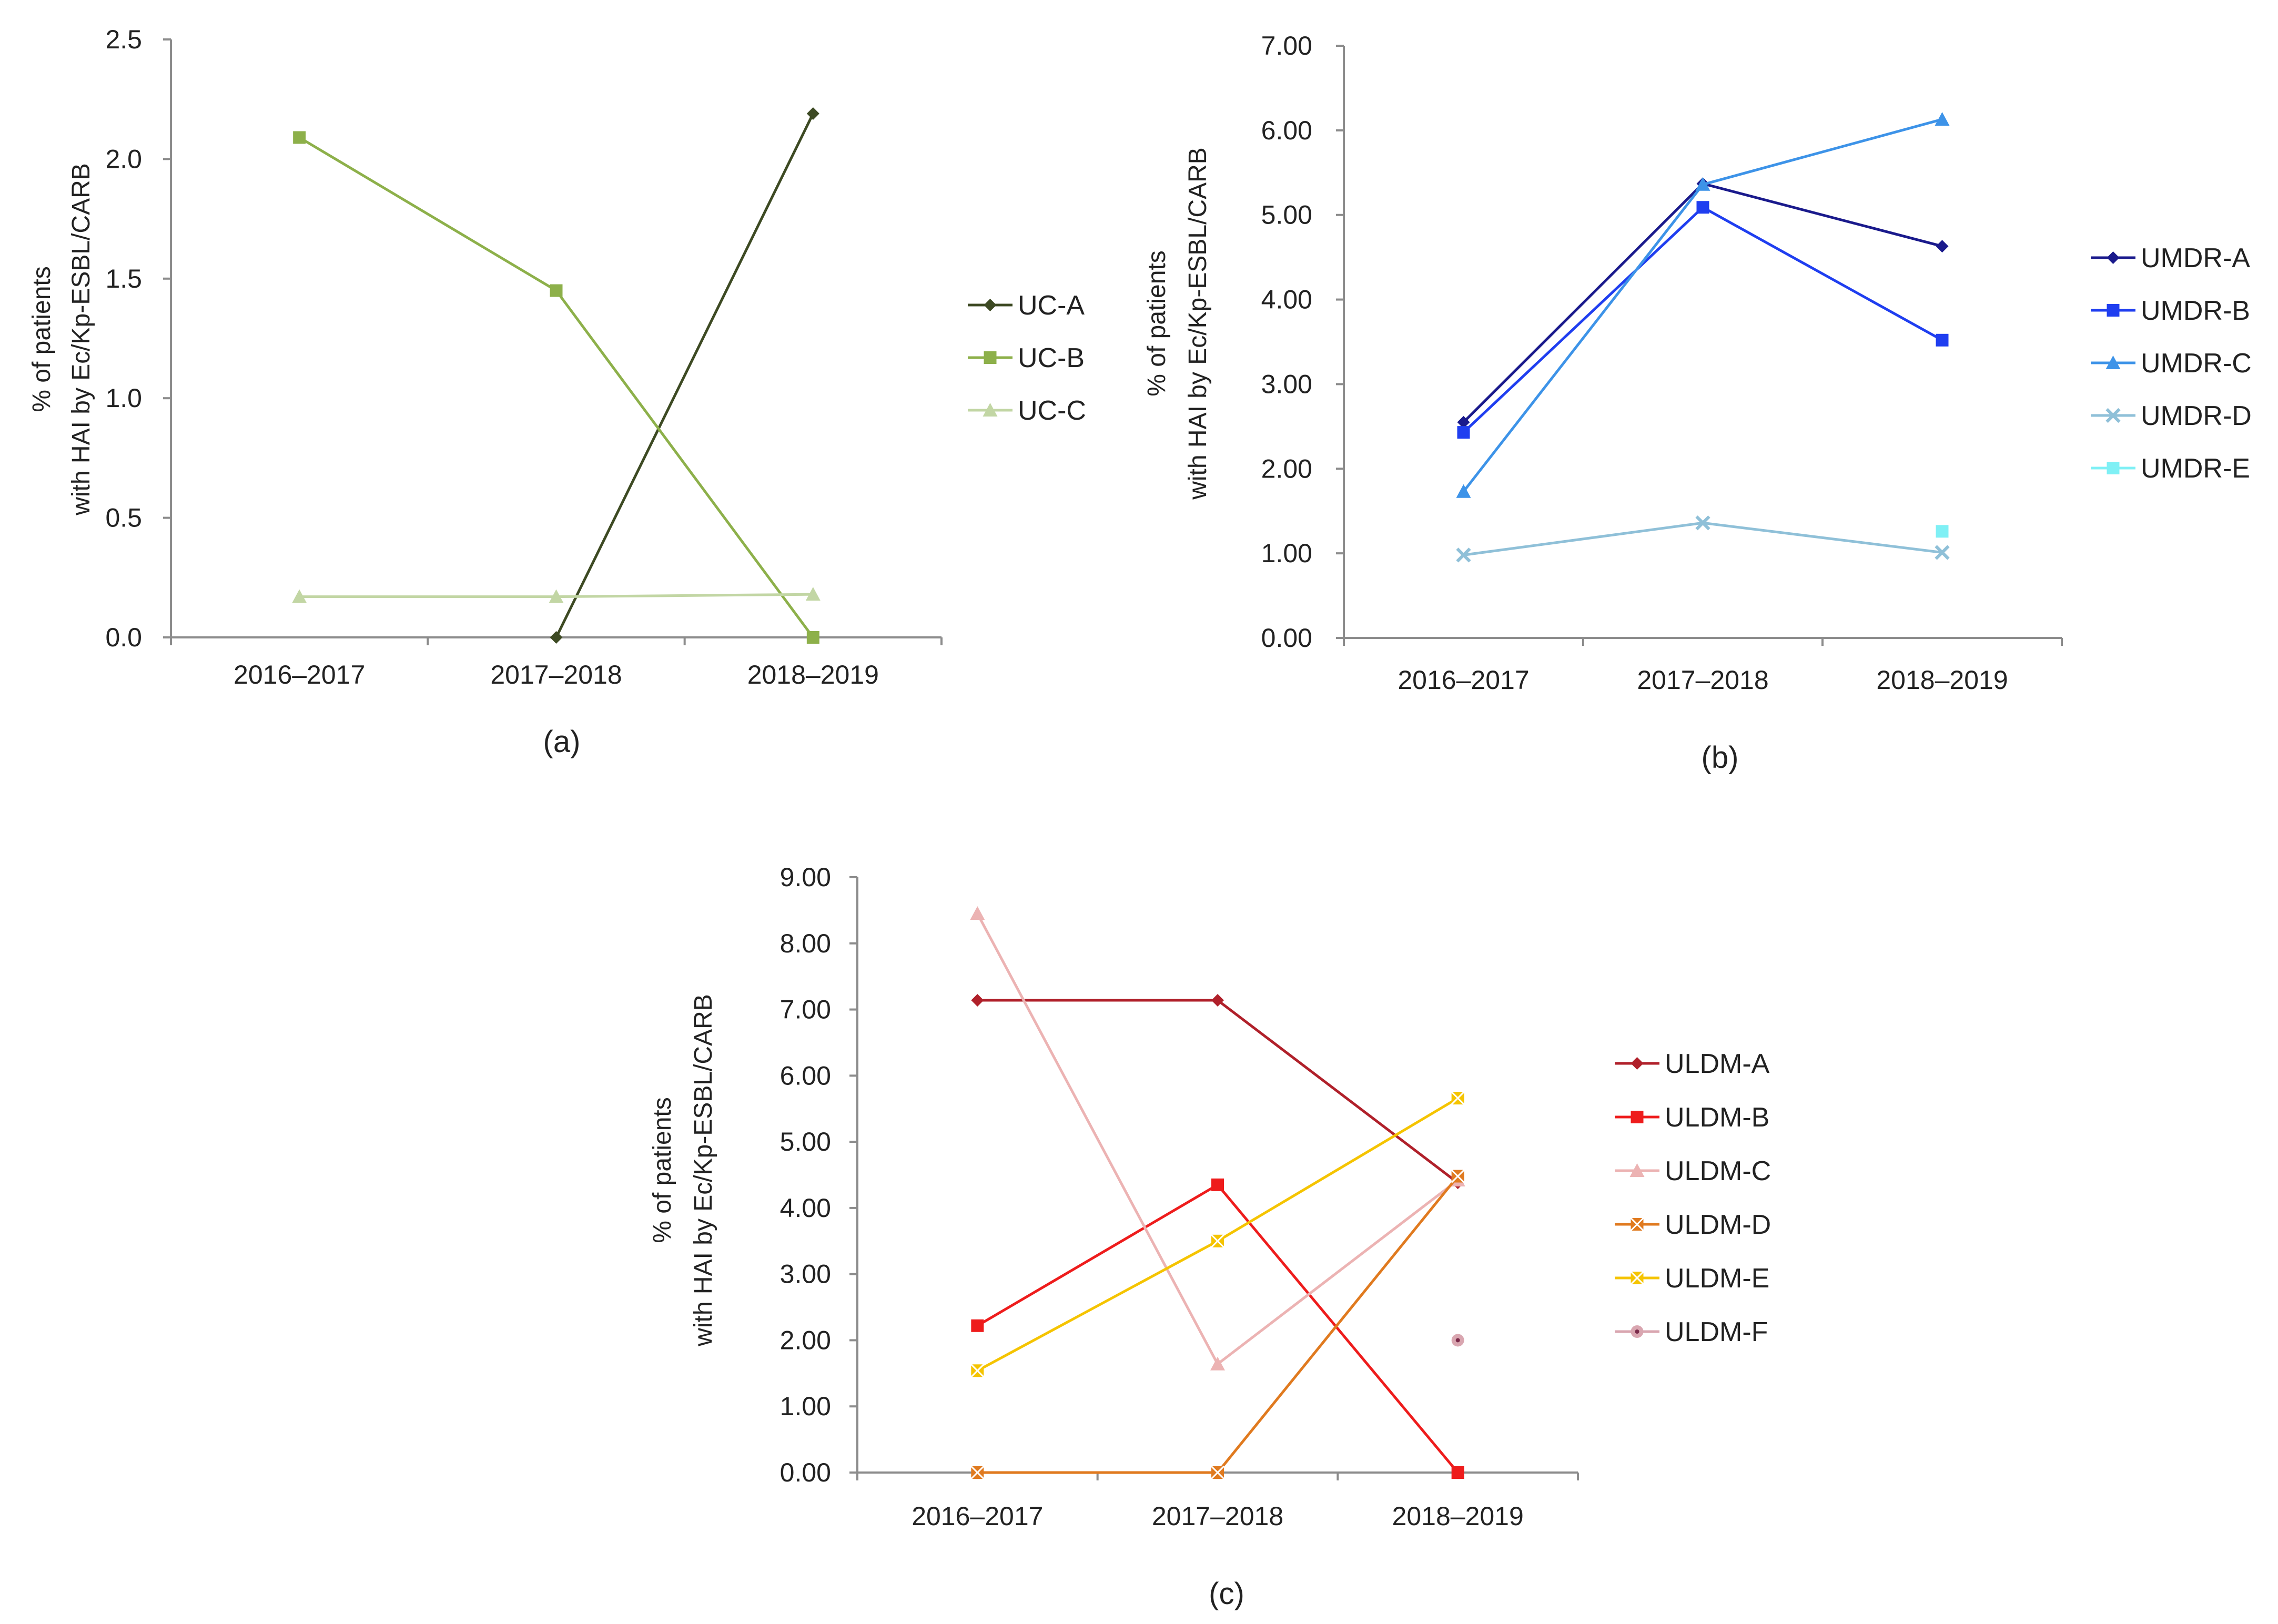 This screenshot has width=2278, height=1624. I want to click on UMDR-A-point, so click(1463, 422).